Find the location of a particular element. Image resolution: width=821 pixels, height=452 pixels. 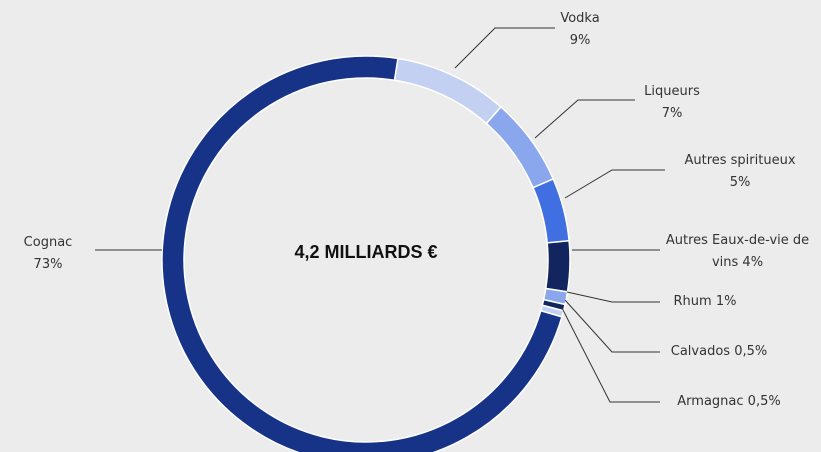

category-label: Rhum is located at coordinates (692, 301).